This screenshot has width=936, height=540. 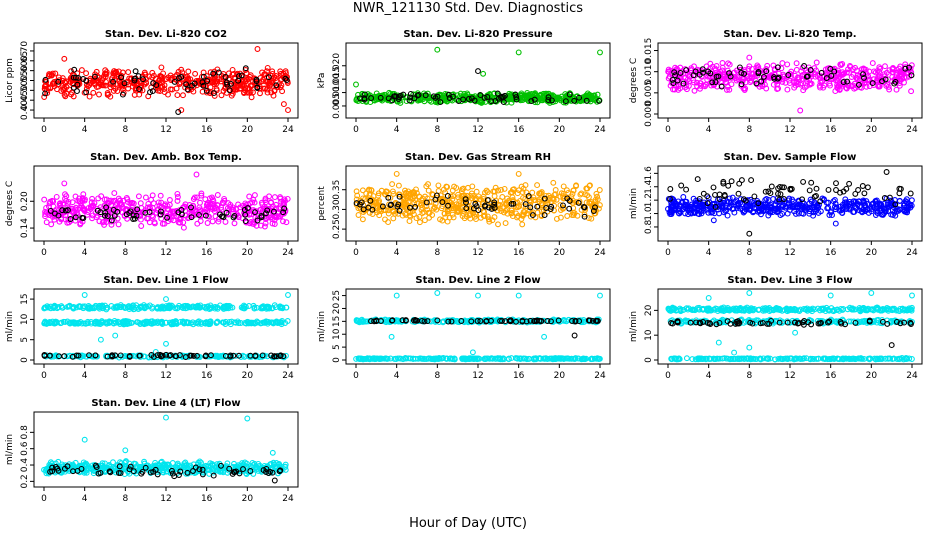 What do you see at coordinates (337, 334) in the screenshot?
I see `y-tick-label: 10` at bounding box center [337, 334].